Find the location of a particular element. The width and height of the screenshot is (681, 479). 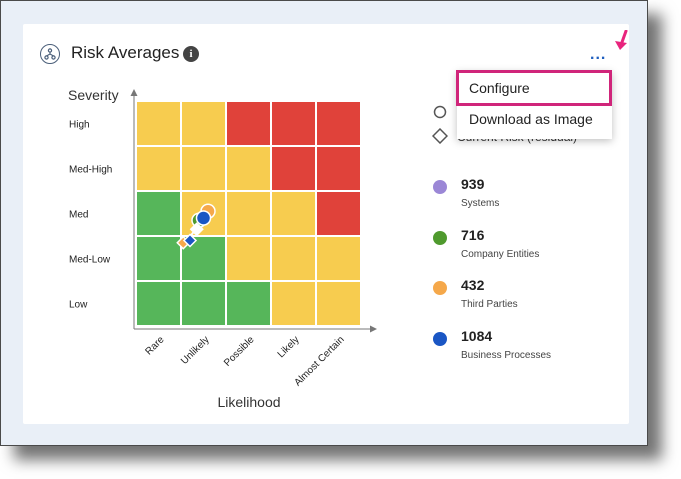

info-icon: i is located at coordinates (191, 54).